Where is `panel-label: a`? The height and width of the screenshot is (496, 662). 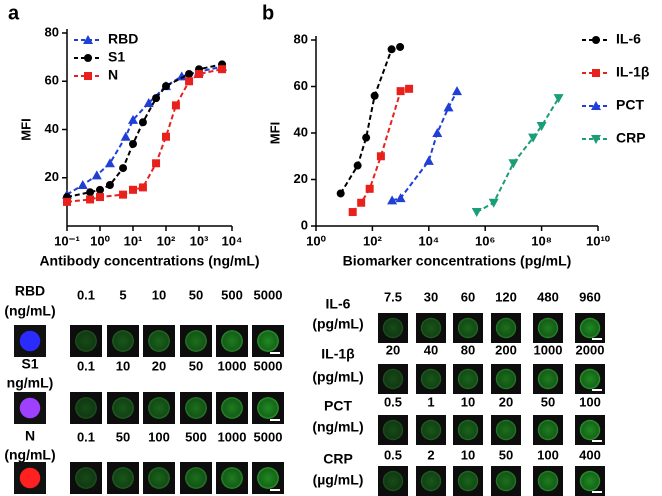 panel-label: a is located at coordinates (14, 13).